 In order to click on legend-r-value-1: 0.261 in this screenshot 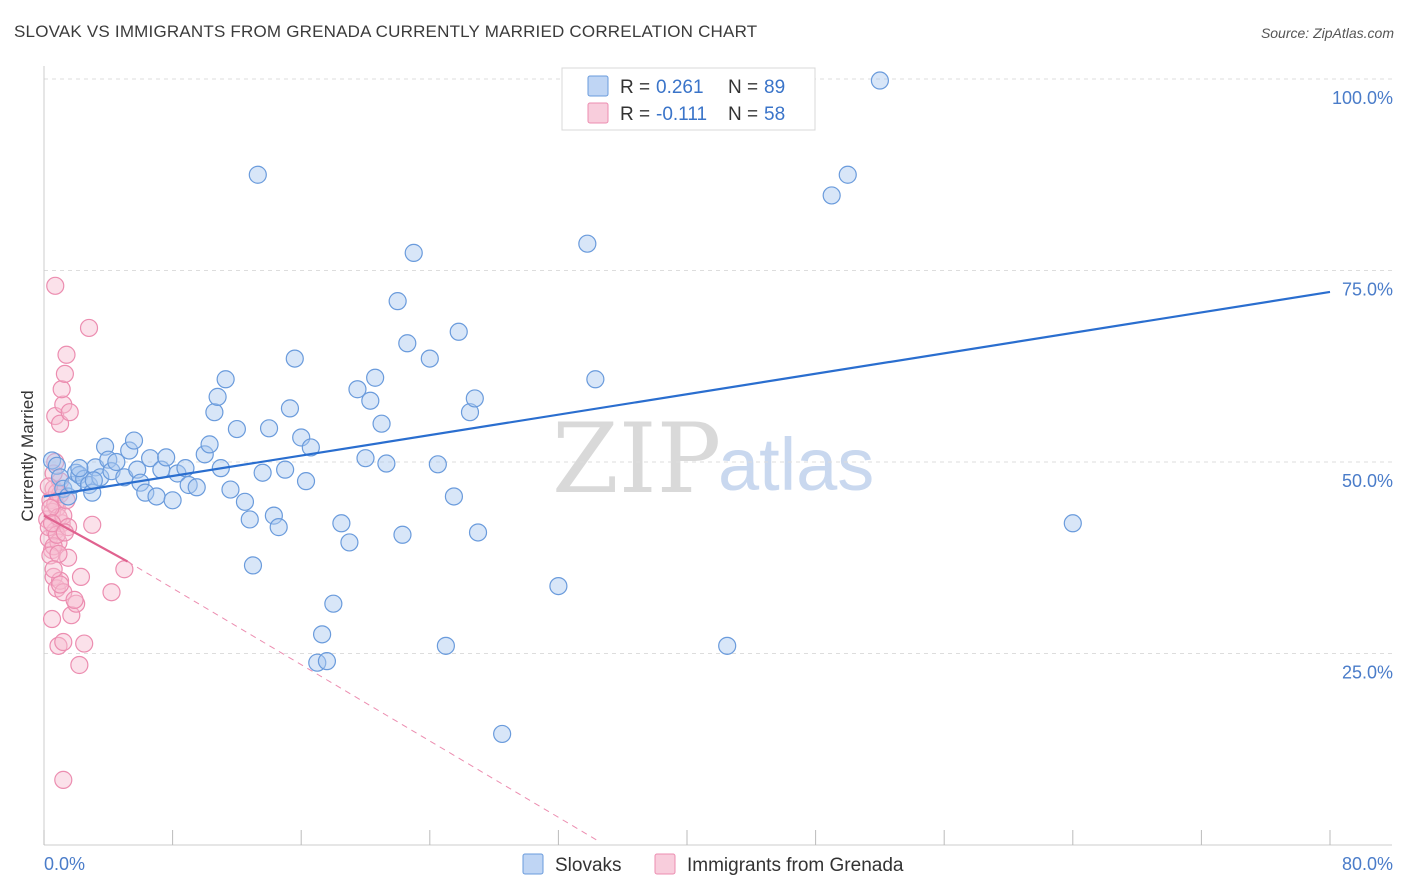, I will do `click(680, 87)`.